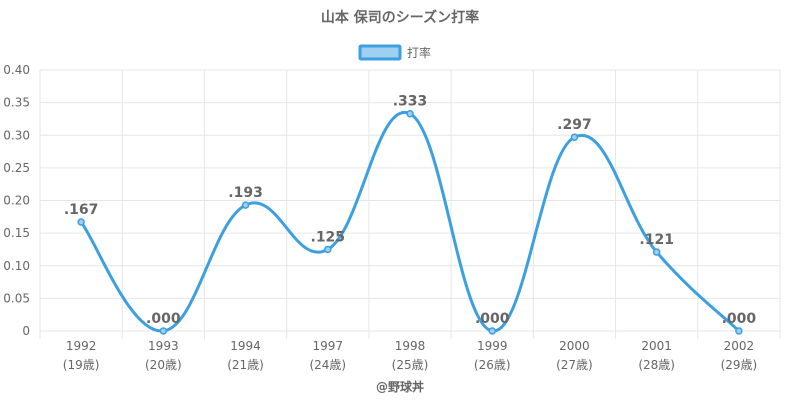 This screenshot has height=400, width=800. I want to click on x-age-label: (20歳), so click(163, 365).